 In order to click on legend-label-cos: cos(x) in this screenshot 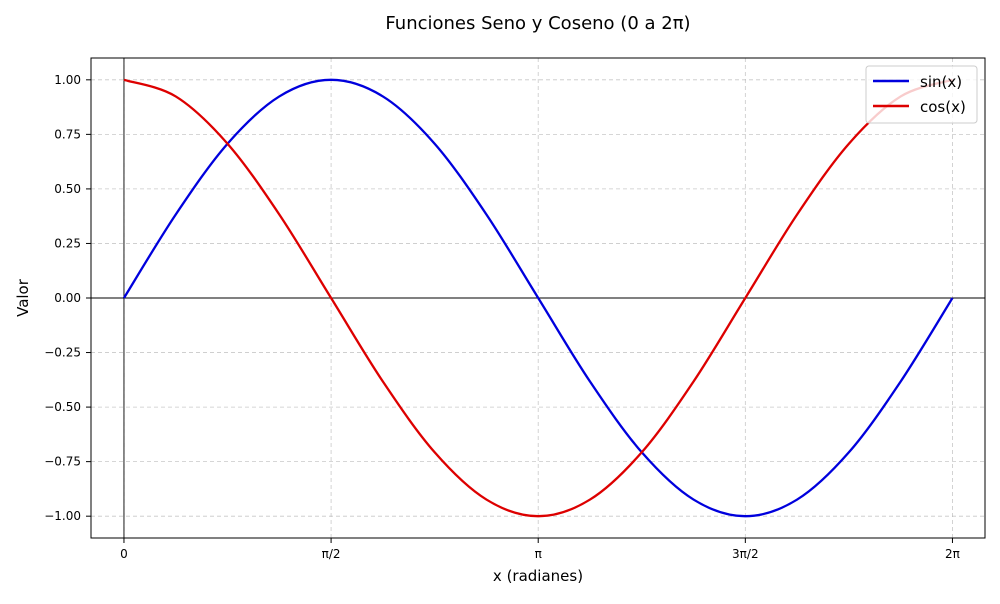, I will do `click(943, 107)`.